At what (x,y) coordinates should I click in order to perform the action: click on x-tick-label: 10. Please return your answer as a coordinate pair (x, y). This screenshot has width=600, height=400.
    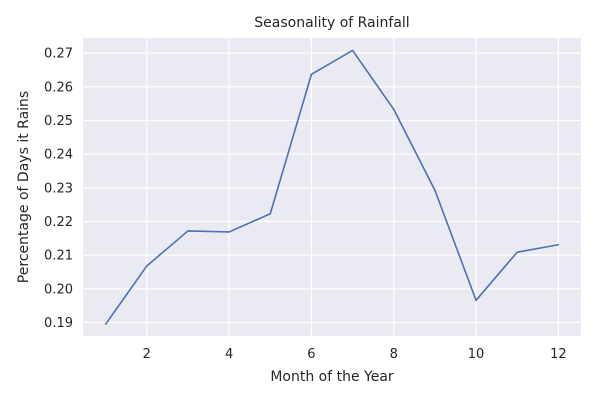
    Looking at the image, I should click on (476, 354).